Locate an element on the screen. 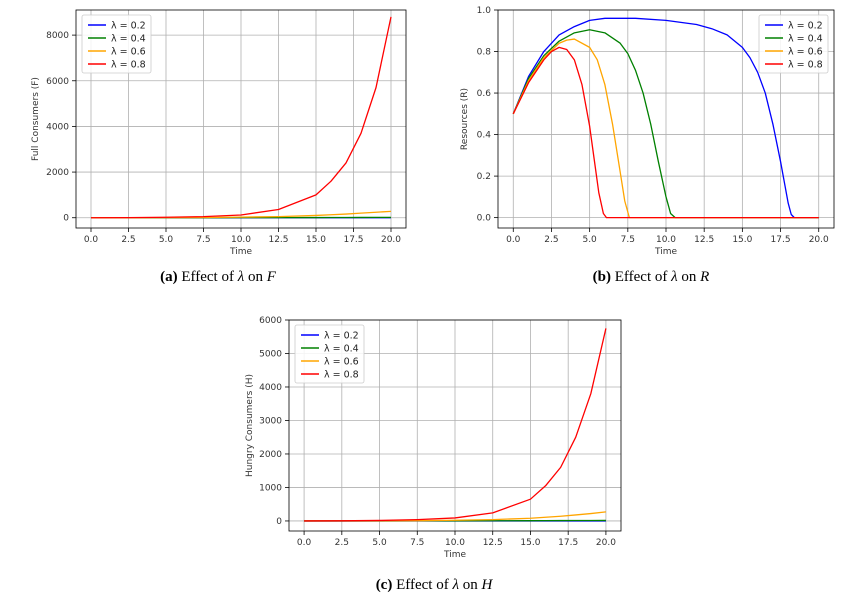 The image size is (856, 602). caption-part: (a) is located at coordinates (169, 277).